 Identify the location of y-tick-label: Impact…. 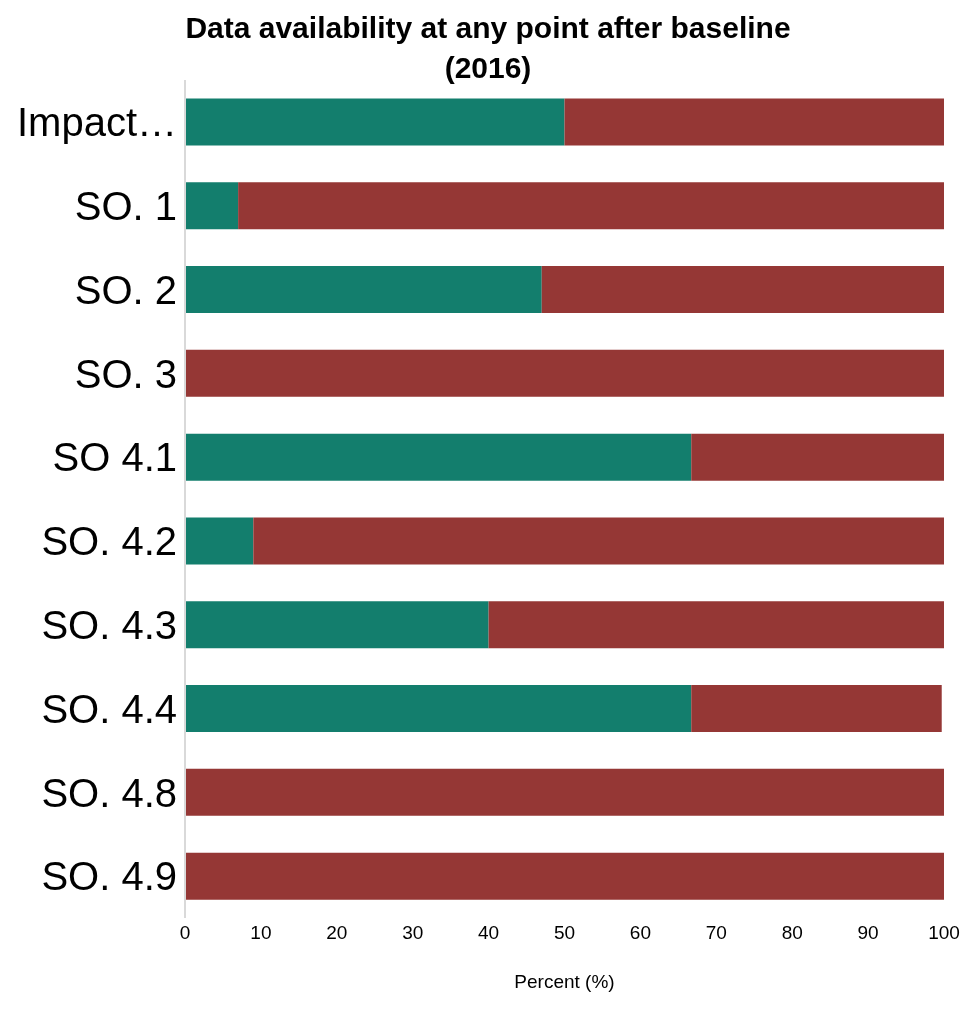
(96, 122).